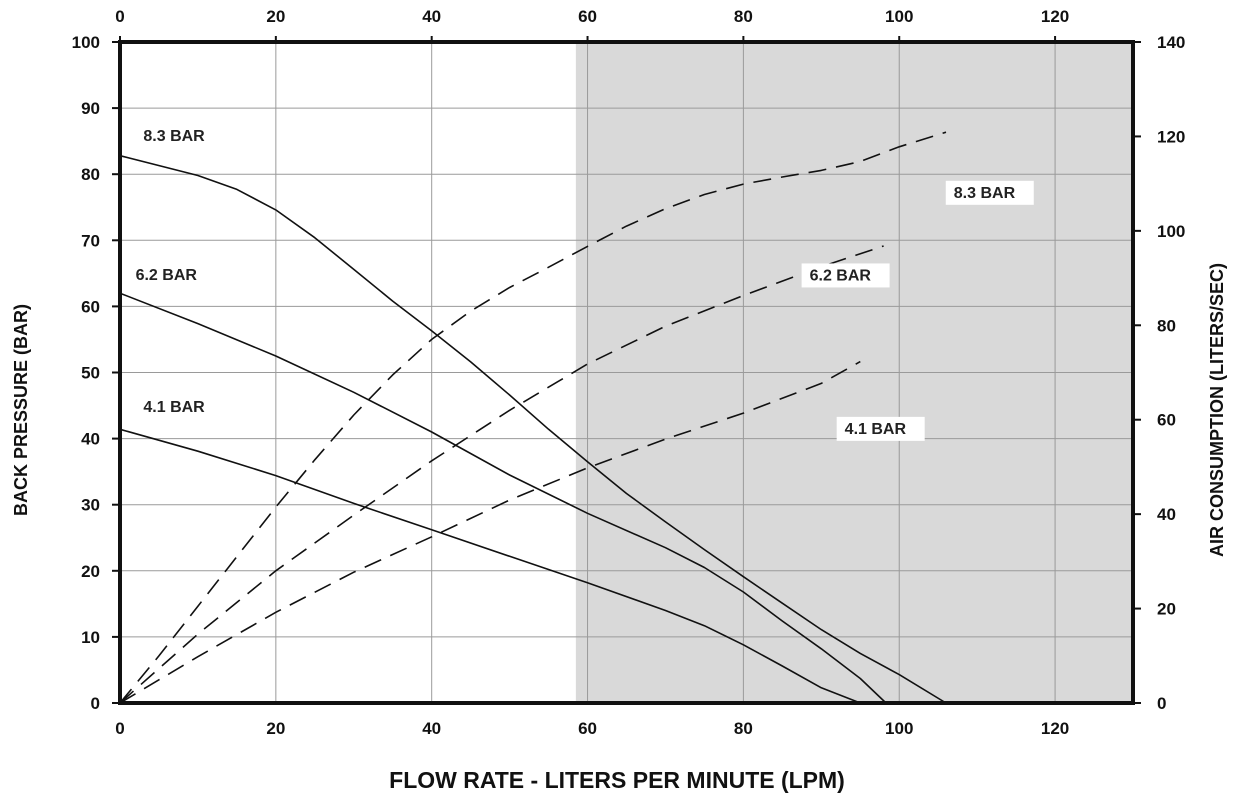 This screenshot has width=1234, height=805. Describe the element at coordinates (1166, 514) in the screenshot. I see `y-right-tick-label: 40` at that location.